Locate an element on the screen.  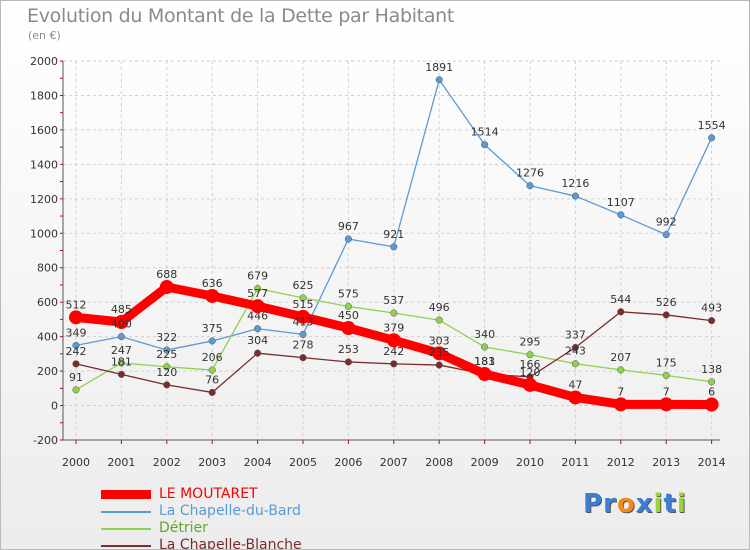
data-label: 6 is located at coordinates (711, 392).